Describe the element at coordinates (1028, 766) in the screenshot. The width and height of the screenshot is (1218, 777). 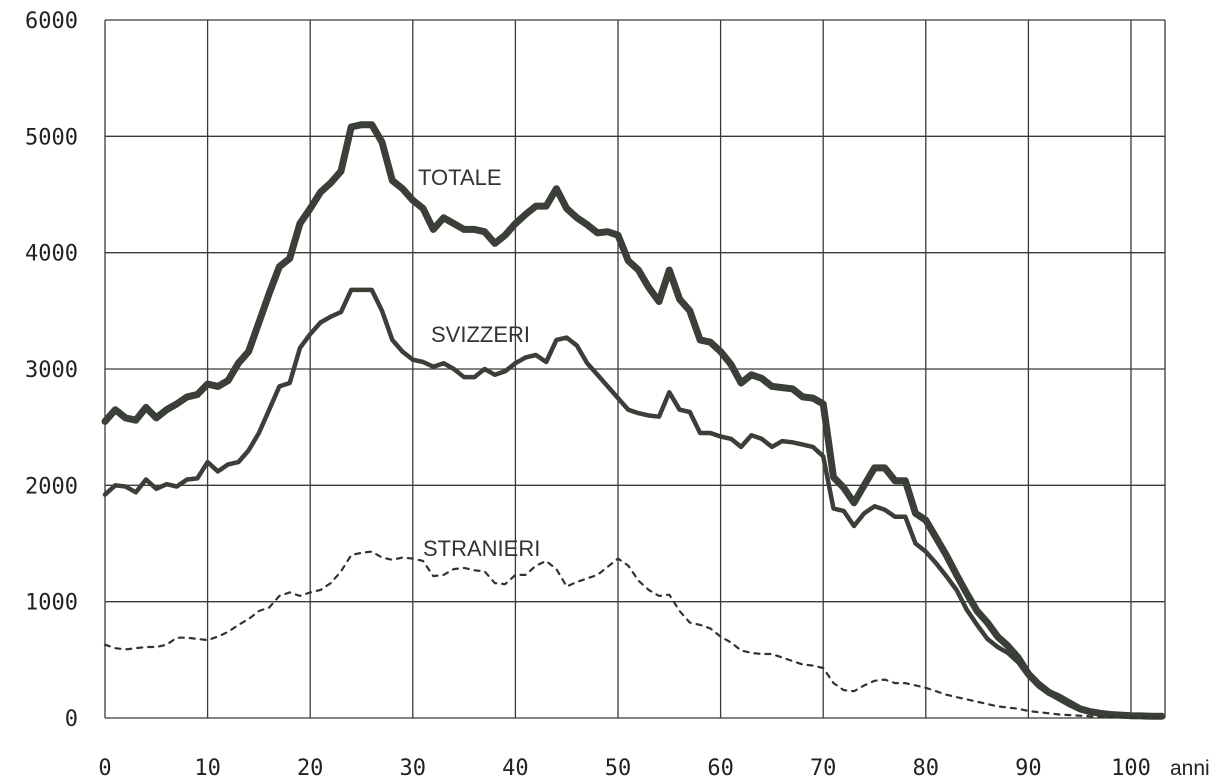
I see `x-tick-label: 90` at that location.